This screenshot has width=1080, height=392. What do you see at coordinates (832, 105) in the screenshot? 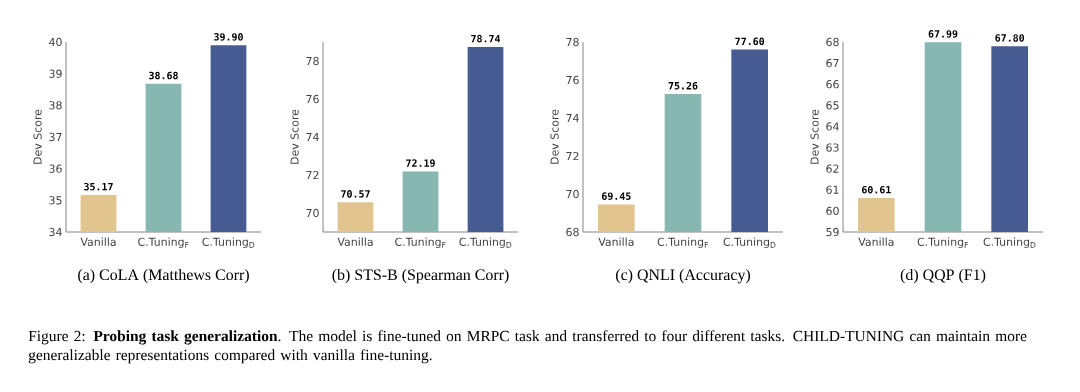
I see `y-tick-label: 65` at bounding box center [832, 105].